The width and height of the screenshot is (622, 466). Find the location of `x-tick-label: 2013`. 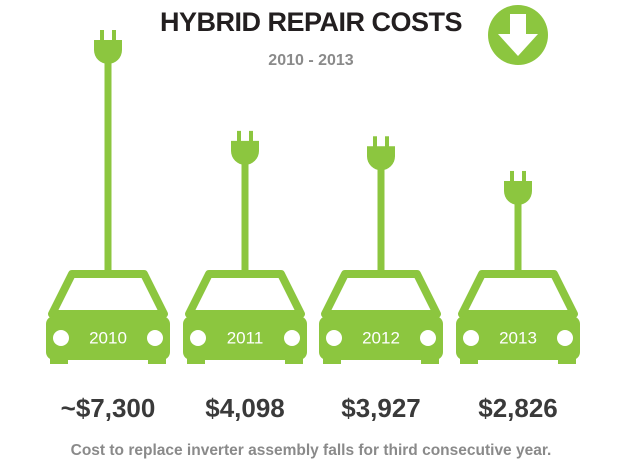

x-tick-label: 2013 is located at coordinates (518, 337).